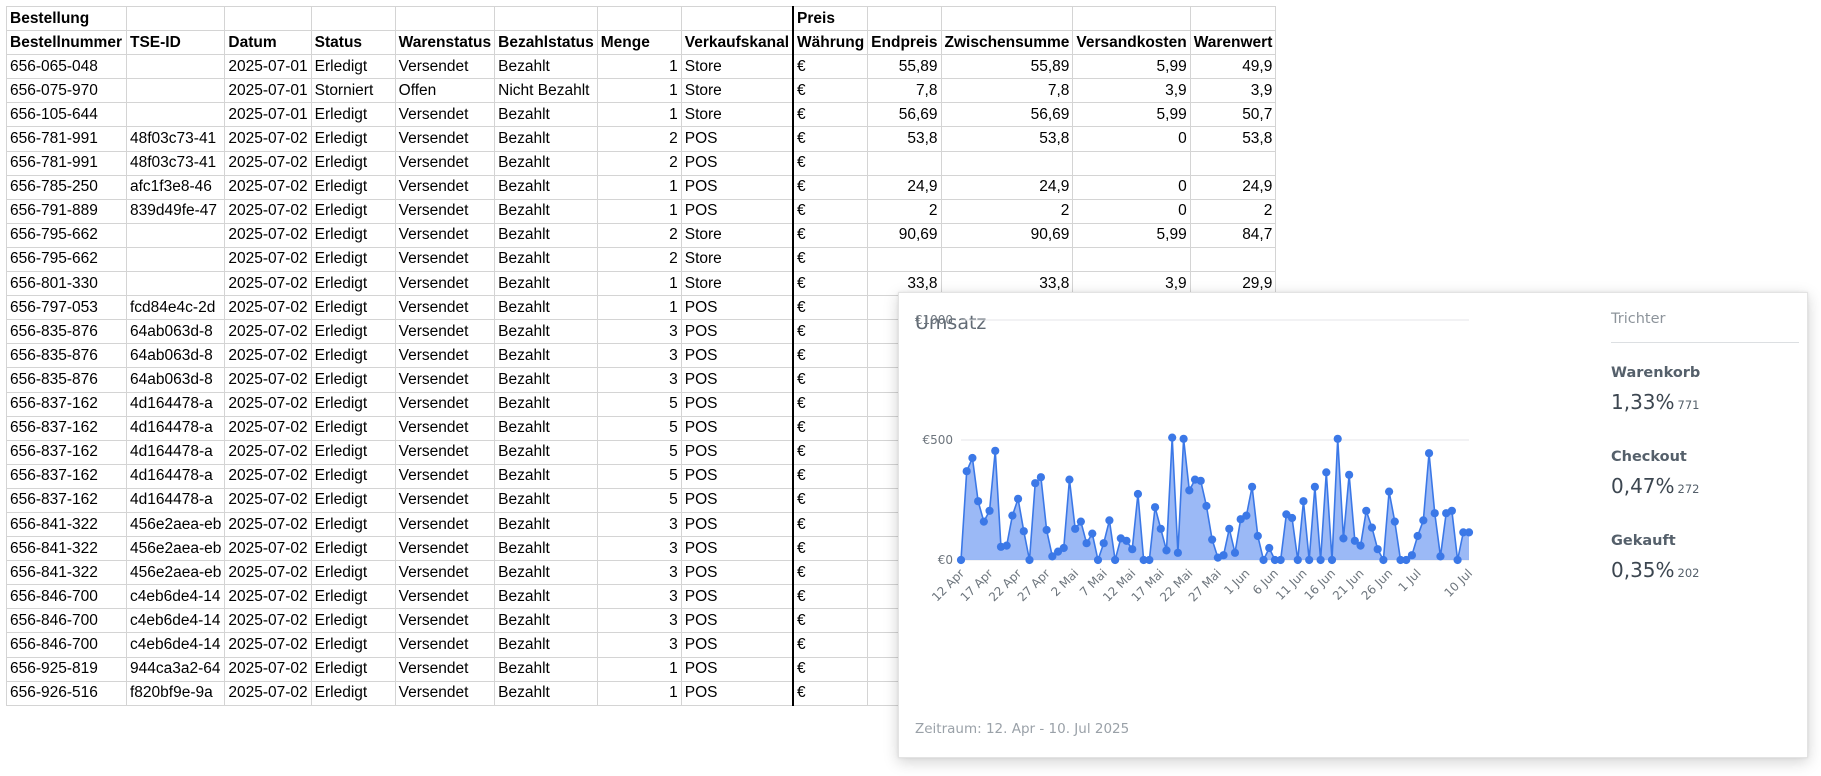  What do you see at coordinates (175, 597) in the screenshot?
I see `table-cell: c4eb6de4-14` at bounding box center [175, 597].